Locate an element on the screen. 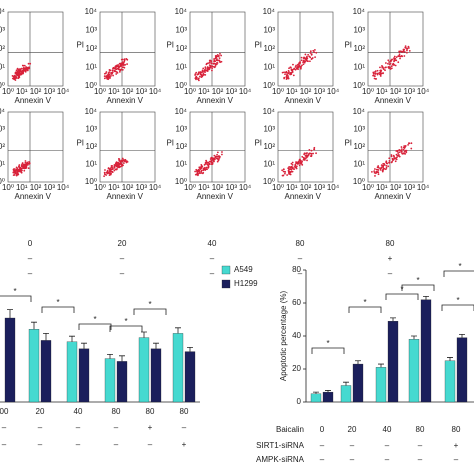 This screenshot has width=474, height=474. x-tick-label: 10³ is located at coordinates (49, 187).